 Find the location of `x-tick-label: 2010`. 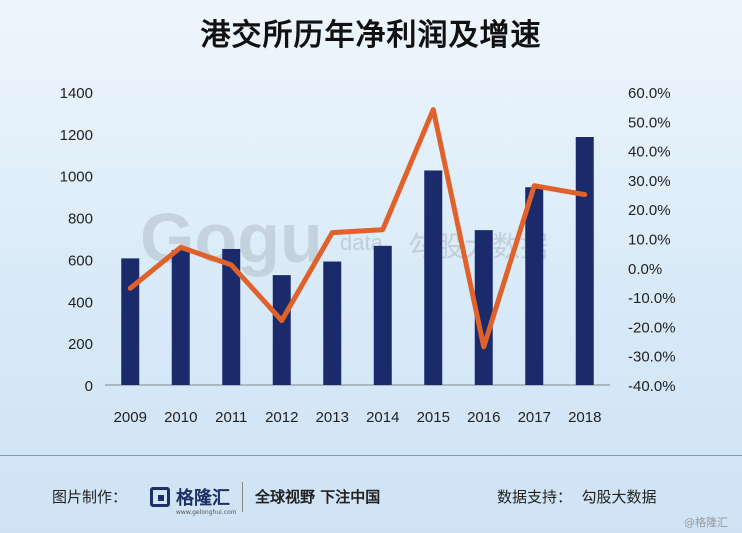

x-tick-label: 2010 is located at coordinates (180, 417).